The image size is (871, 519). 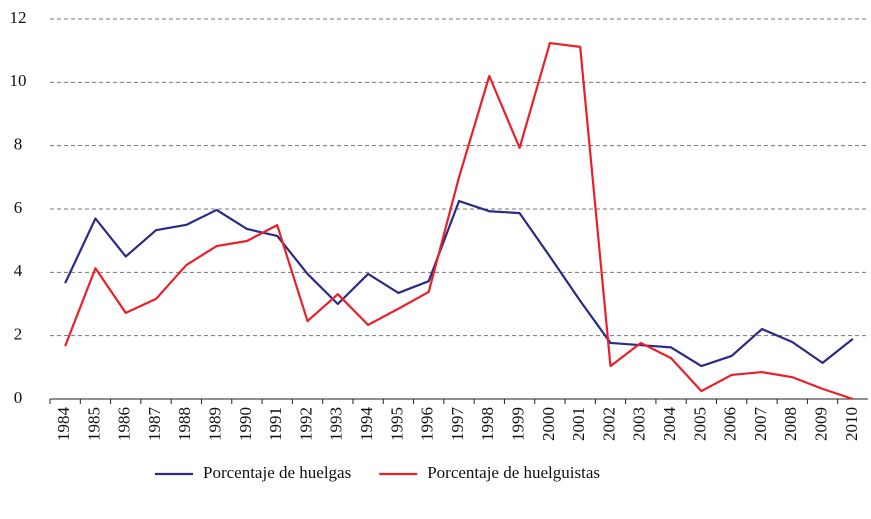 I want to click on x-tick-label: 2009, so click(x=820, y=424).